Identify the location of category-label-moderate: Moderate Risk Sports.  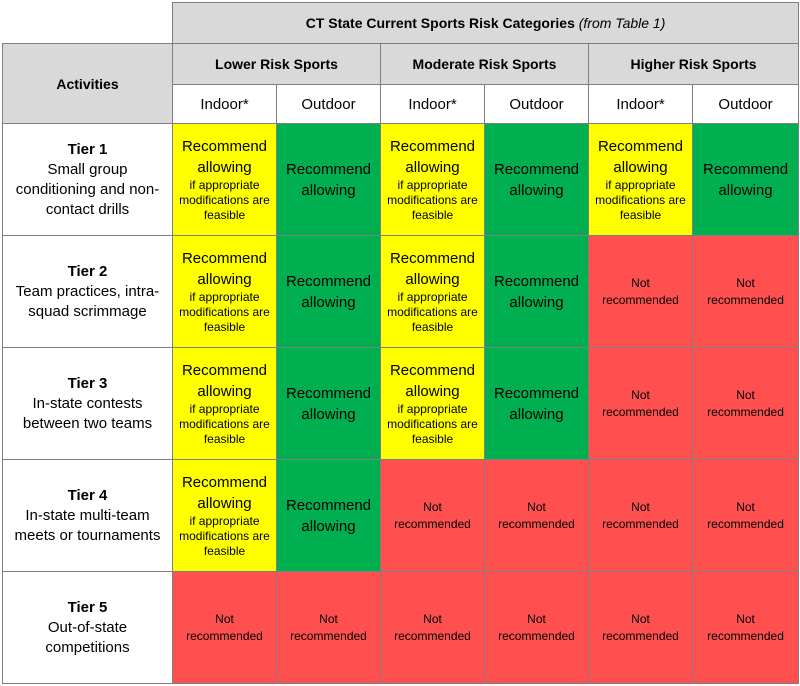
(484, 64).